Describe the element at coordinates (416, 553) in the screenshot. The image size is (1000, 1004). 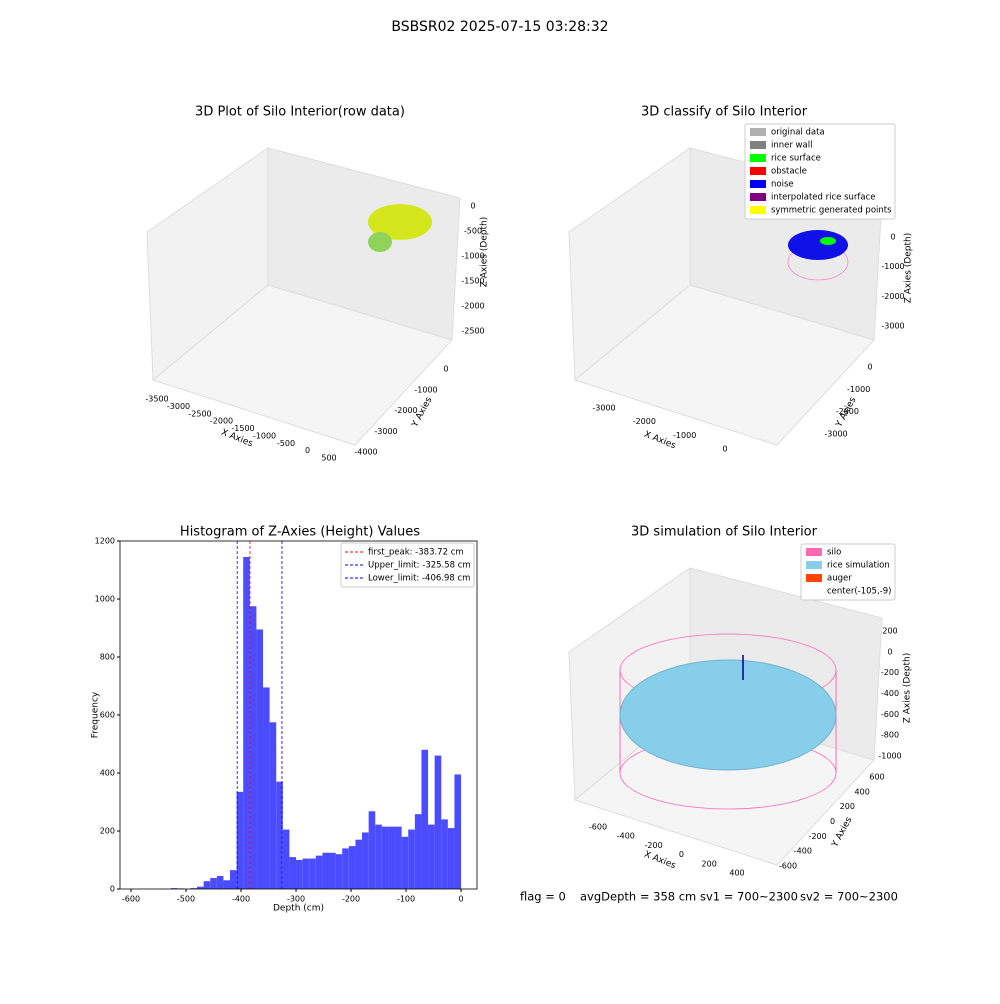
I see `legend-label: first_peak: -383.72 cm` at that location.